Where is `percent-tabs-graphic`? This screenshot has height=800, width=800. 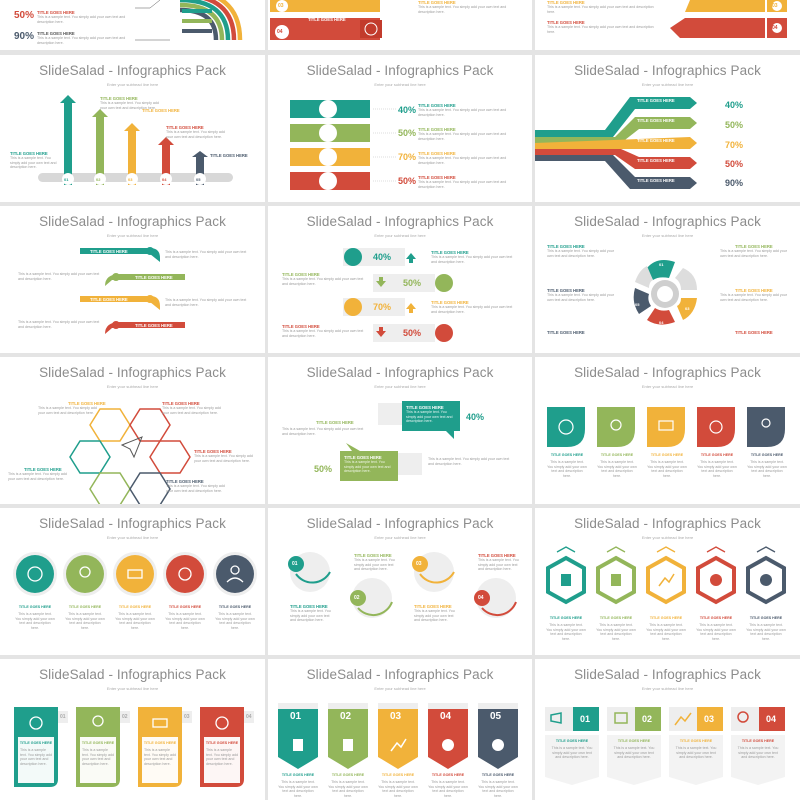
percent-tabs-graphic is located at coordinates (398, 295).